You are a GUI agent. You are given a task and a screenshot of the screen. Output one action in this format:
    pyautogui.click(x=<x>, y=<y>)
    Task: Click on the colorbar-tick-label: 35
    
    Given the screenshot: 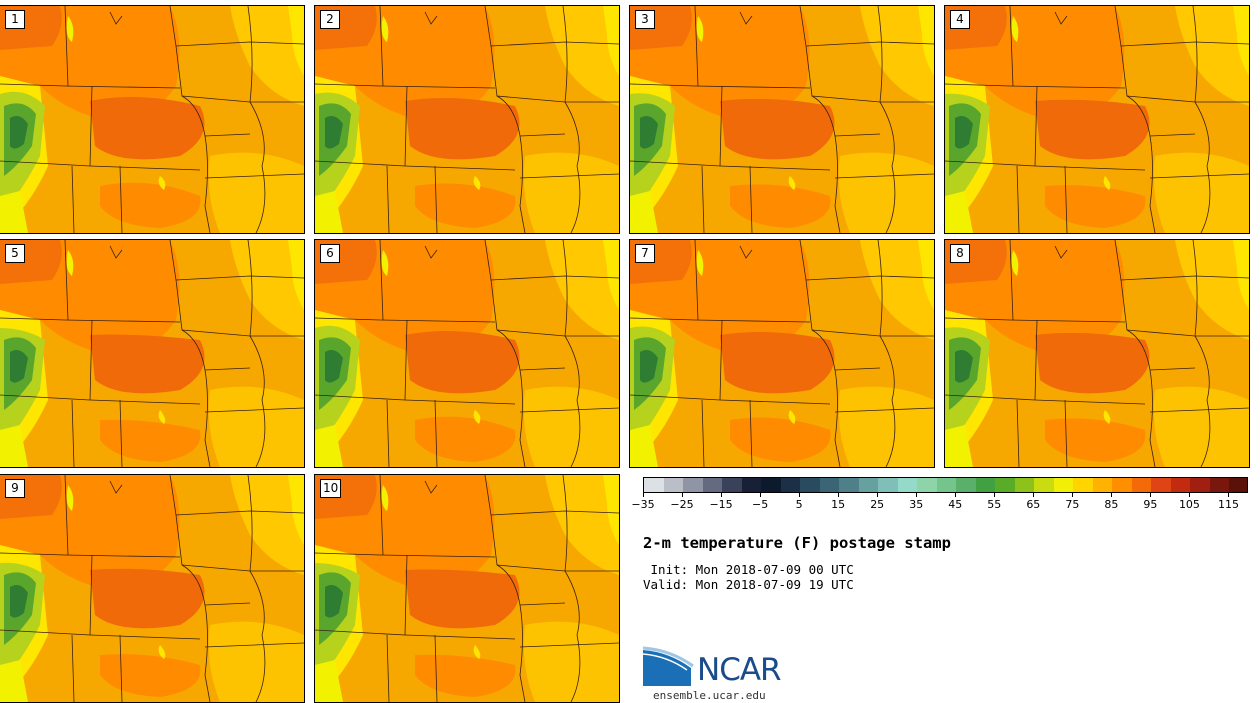 What is the action you would take?
    pyautogui.click(x=916, y=504)
    